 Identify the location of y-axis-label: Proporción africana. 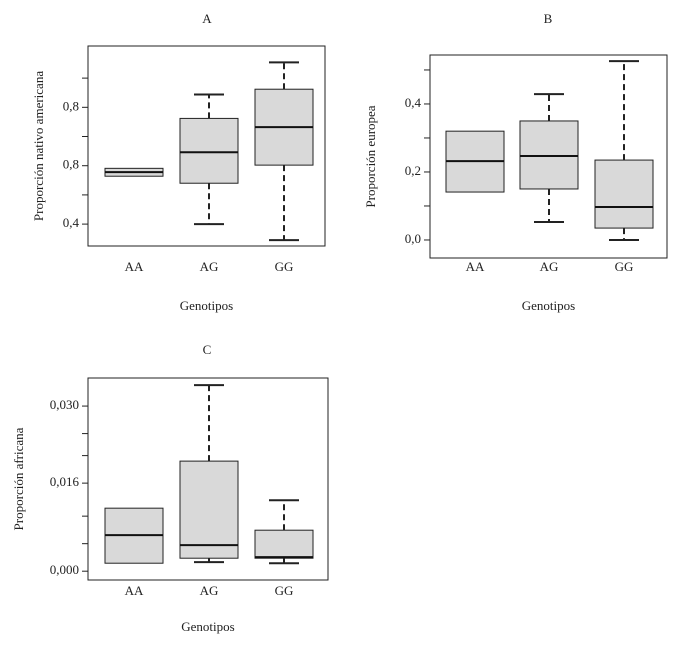
(18, 478).